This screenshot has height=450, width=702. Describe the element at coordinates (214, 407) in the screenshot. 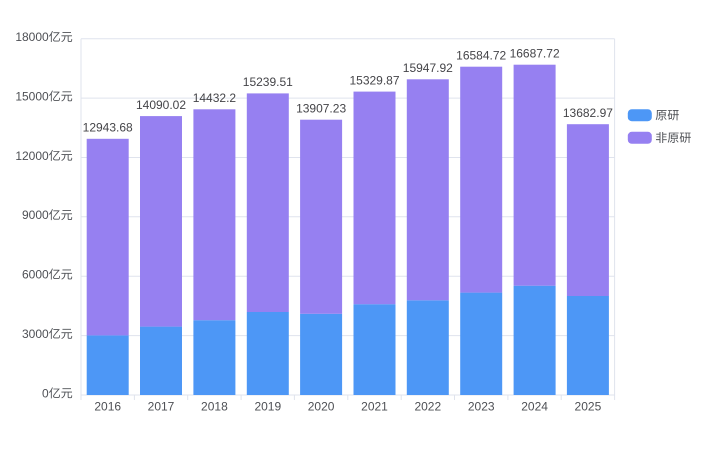

I see `svg-text: 2018` at that location.